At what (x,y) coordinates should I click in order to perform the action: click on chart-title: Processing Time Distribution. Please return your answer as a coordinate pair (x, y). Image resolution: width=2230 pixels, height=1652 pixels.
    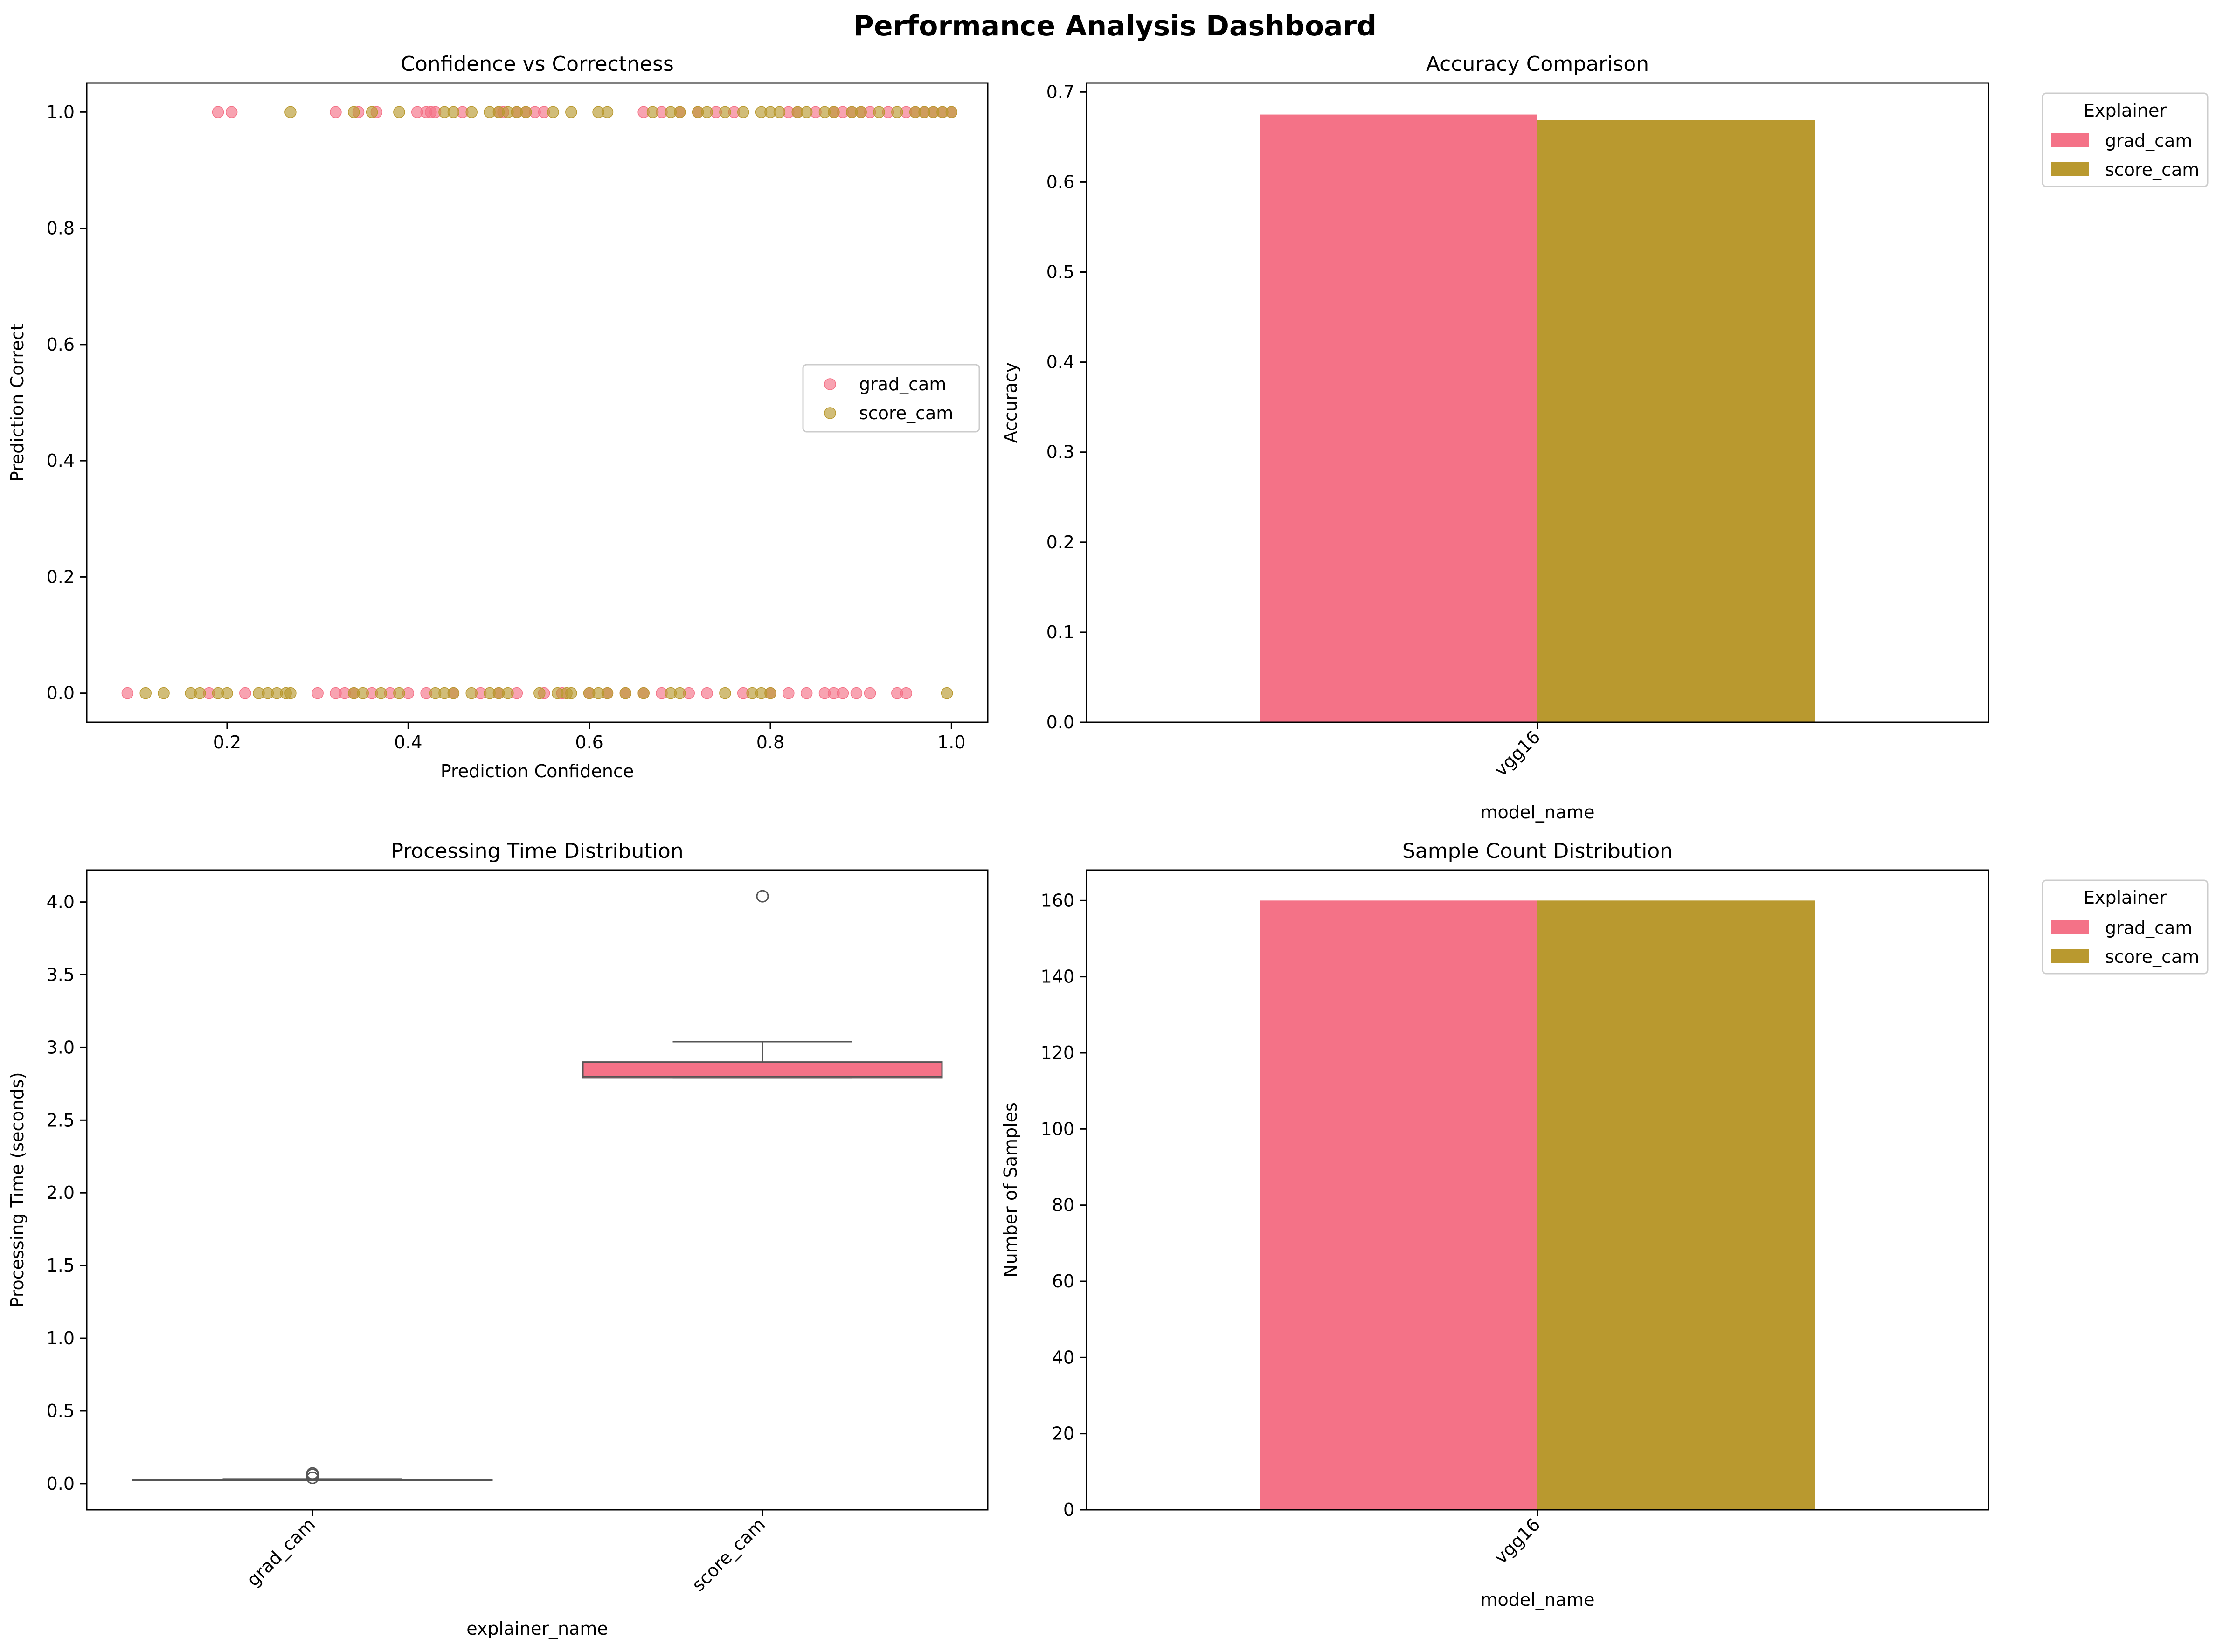
    Looking at the image, I should click on (537, 851).